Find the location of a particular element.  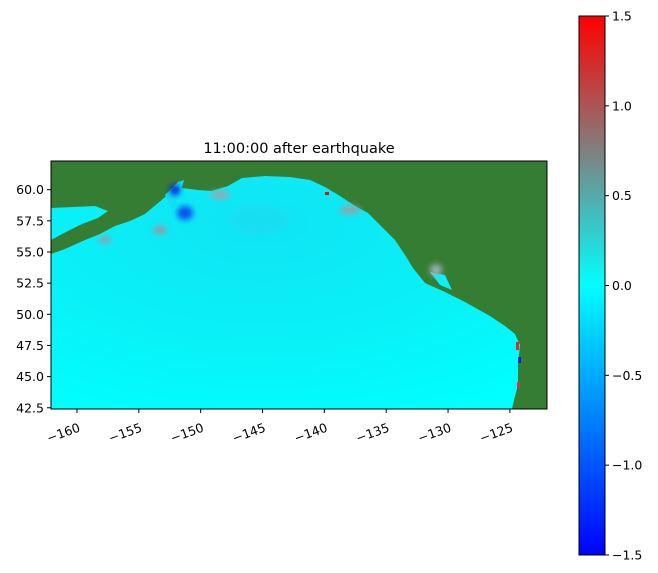

colorbar-tick-label: 0.0 is located at coordinates (622, 285).